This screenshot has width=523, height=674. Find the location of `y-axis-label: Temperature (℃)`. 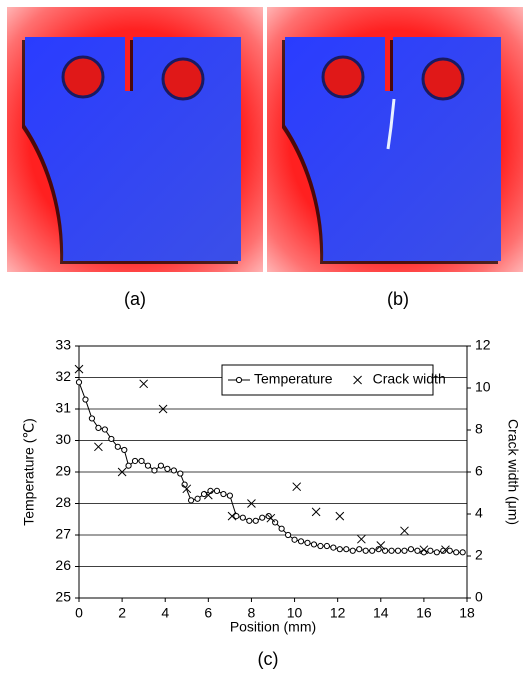

y-axis-label: Temperature (℃) is located at coordinates (29, 472).